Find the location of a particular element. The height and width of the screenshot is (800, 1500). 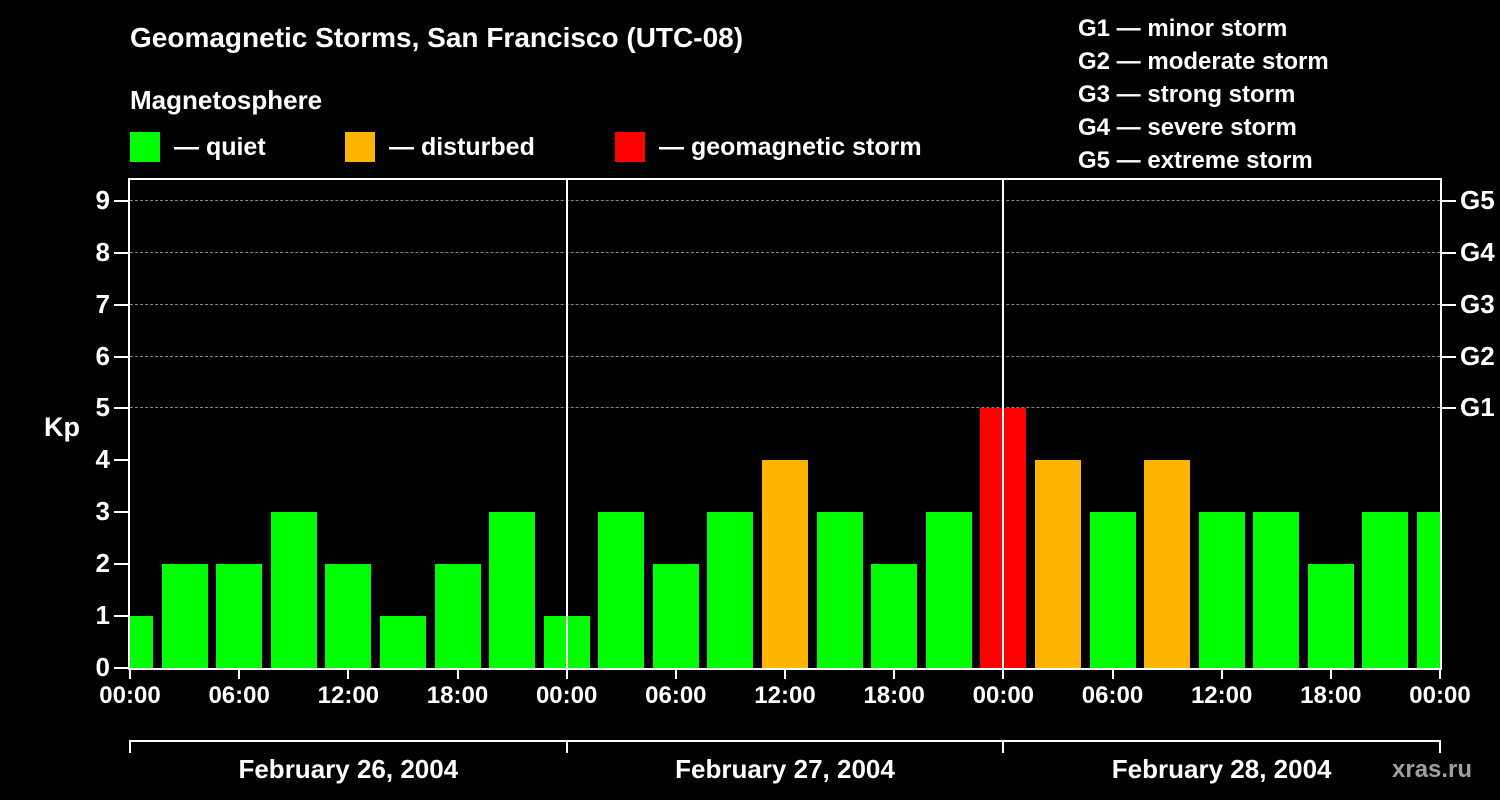

y-axis-label: 8 is located at coordinates (102, 251).